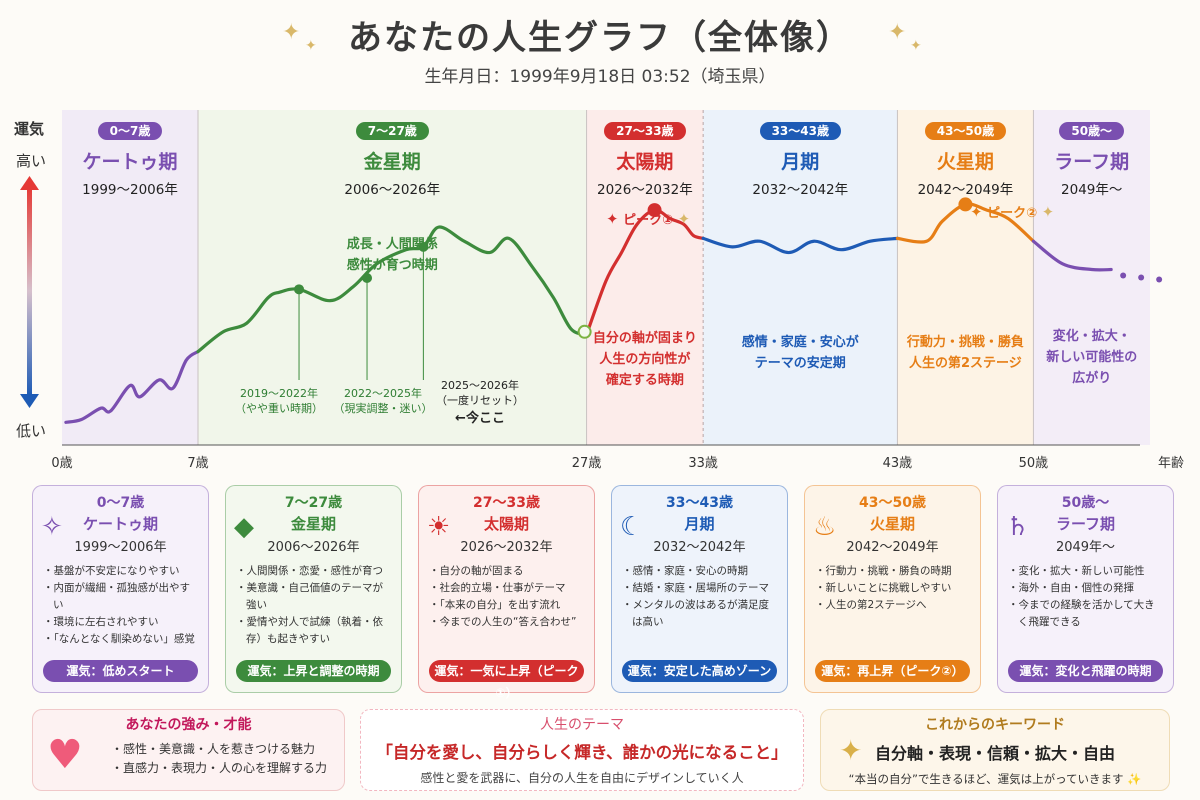 The width and height of the screenshot is (1200, 800). What do you see at coordinates (219, 768) in the screenshot?
I see `strengths-item: ・直感力・表現力・人の心を理解する力` at bounding box center [219, 768].